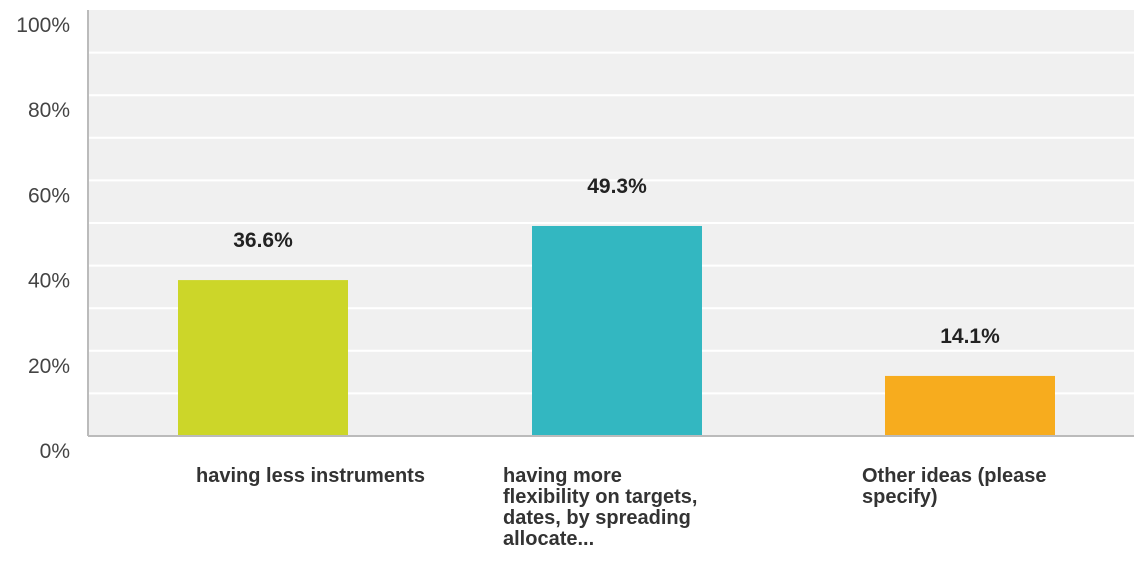  Describe the element at coordinates (49, 110) in the screenshot. I see `y-tick-label: 80%` at that location.